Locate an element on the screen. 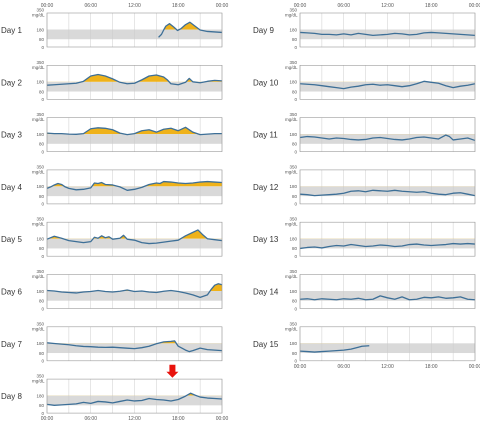 The width and height of the screenshot is (480, 427). event-arrow-marker is located at coordinates (172, 371).